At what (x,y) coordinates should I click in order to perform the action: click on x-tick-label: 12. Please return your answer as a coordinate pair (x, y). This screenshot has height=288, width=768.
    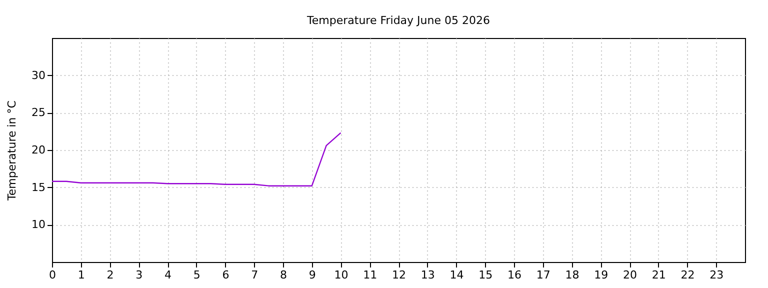
    Looking at the image, I should click on (399, 275).